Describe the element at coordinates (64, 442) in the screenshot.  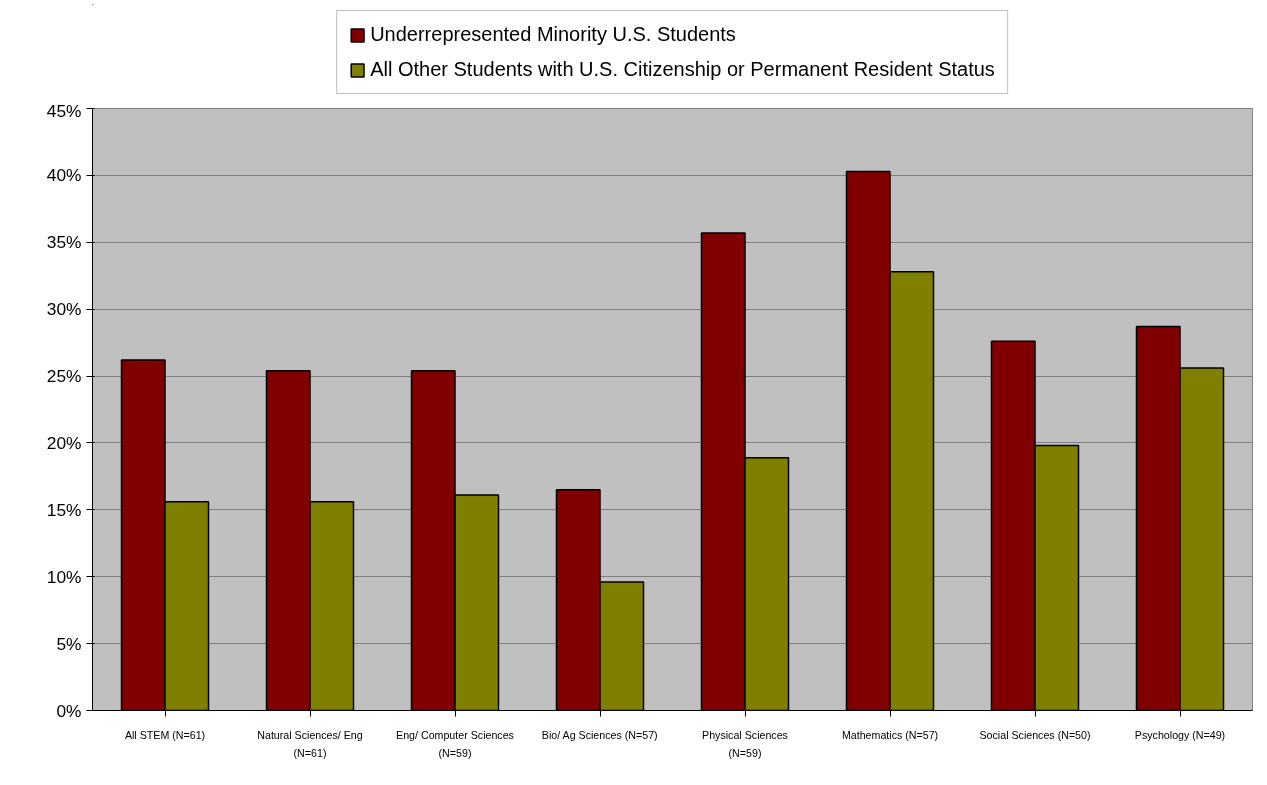
I see `y-tick-label: 20%` at that location.